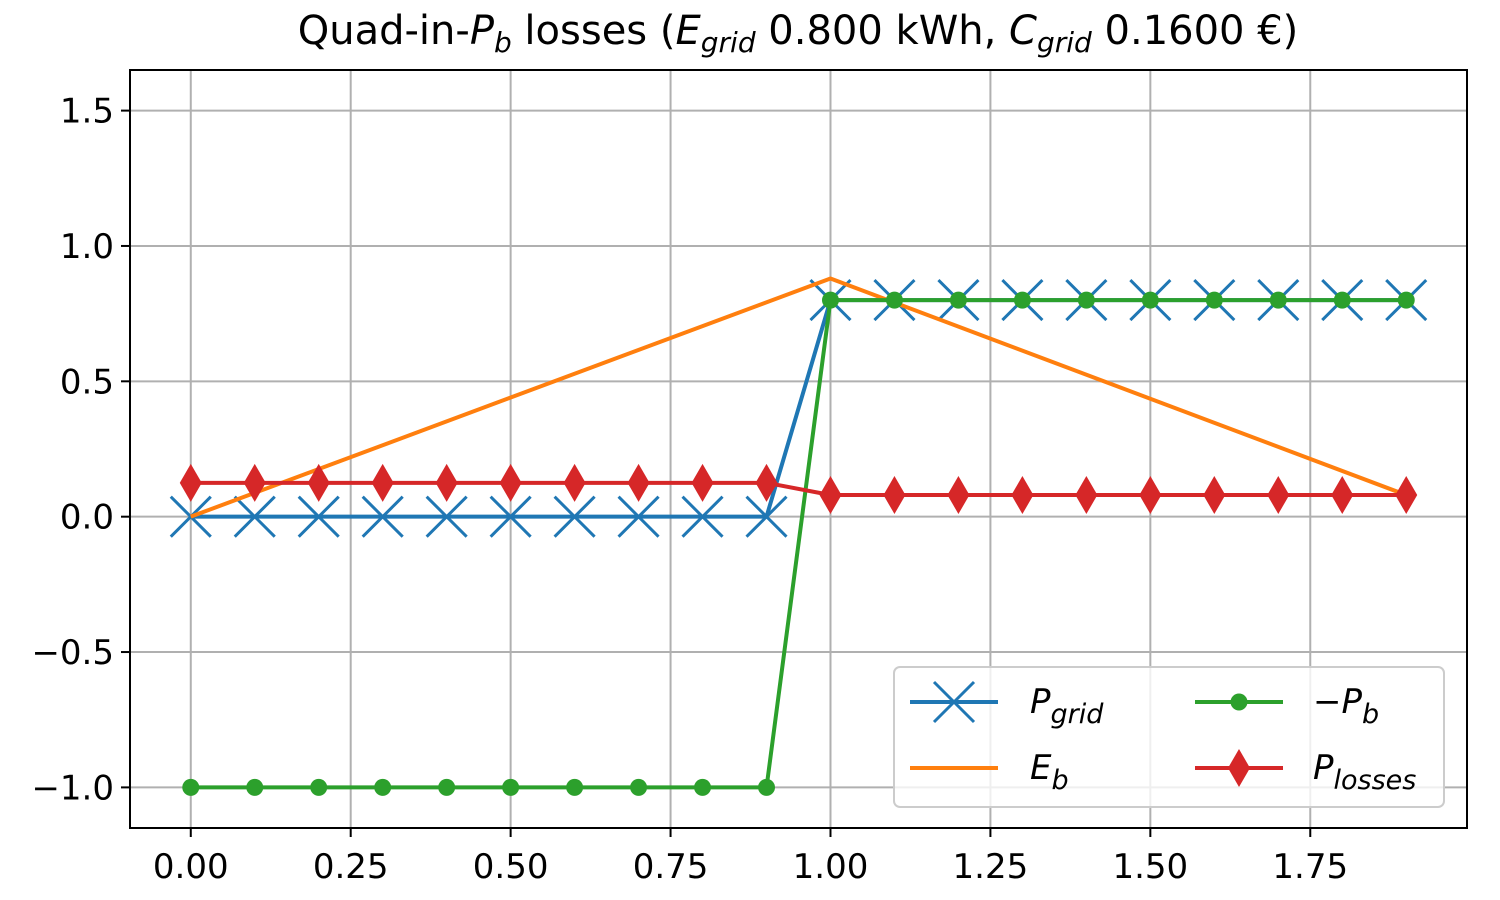 The image size is (1500, 900). I want to click on y-axis: −1.0 −0.5 0.0 0.5 1.0 1.5, so click(80, 450).